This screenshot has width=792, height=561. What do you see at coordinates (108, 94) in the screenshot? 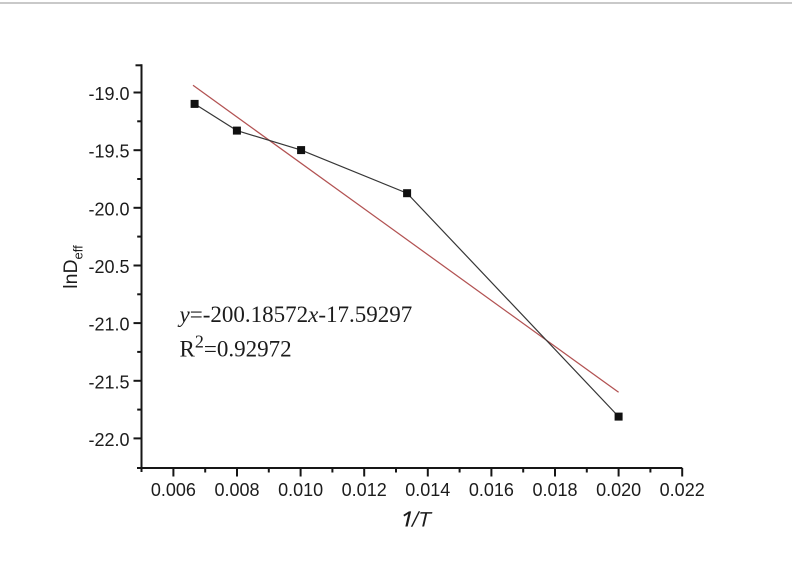
I see `svg-text: -19.0` at bounding box center [108, 94].